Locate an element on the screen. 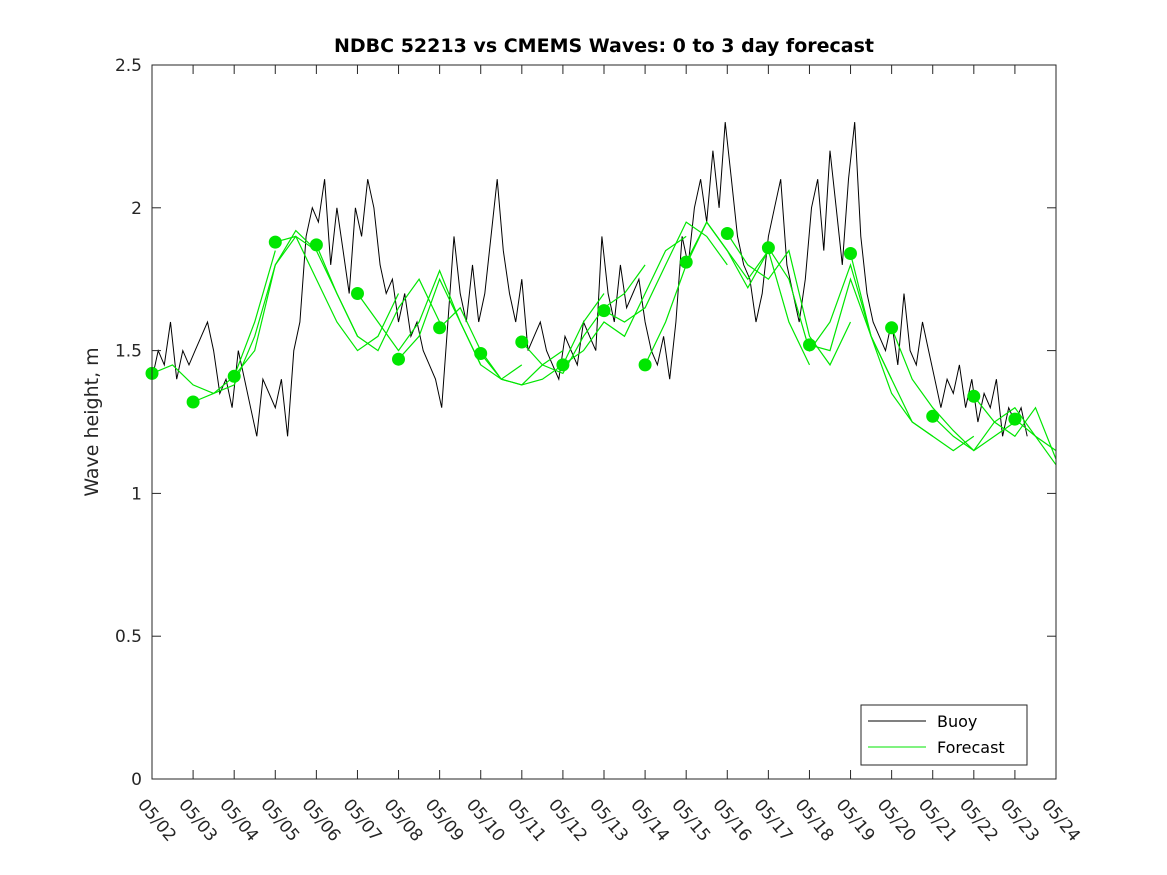 This screenshot has height=875, width=1167. y-axis-label: Wave height, m is located at coordinates (92, 421).